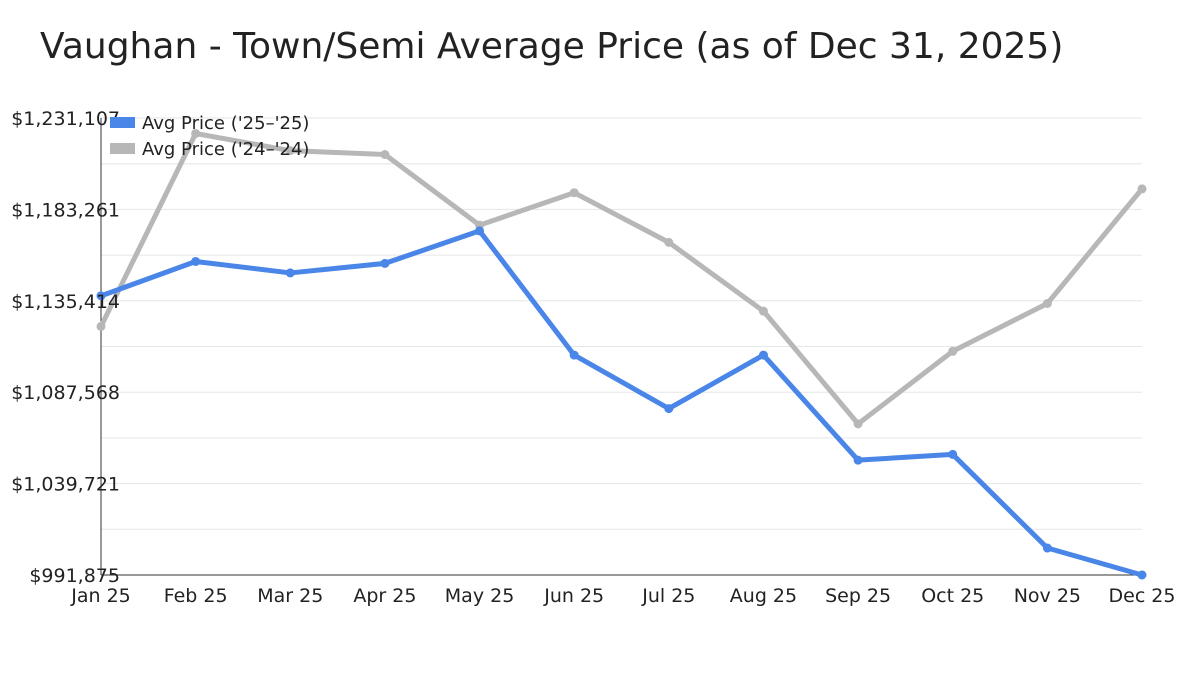 Image resolution: width=1200 pixels, height=675 pixels. I want to click on legend-item-2024: Avg Price ('24–'24), so click(209, 149).